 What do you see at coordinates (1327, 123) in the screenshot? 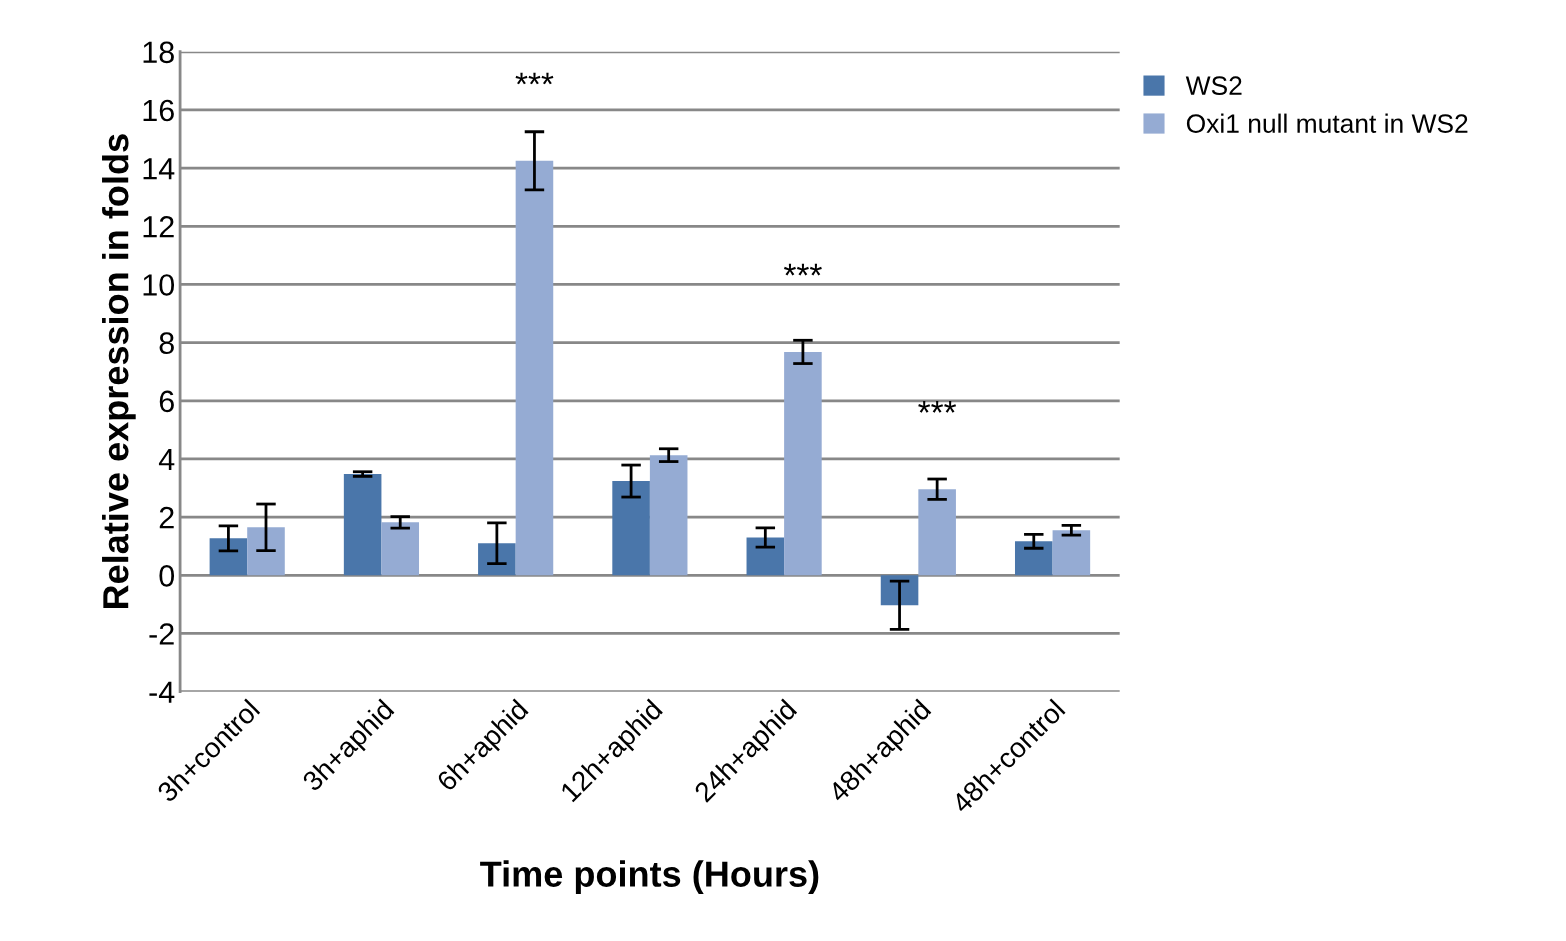
I see `legend-label: Oxi1 null mutant in WS2` at bounding box center [1327, 123].